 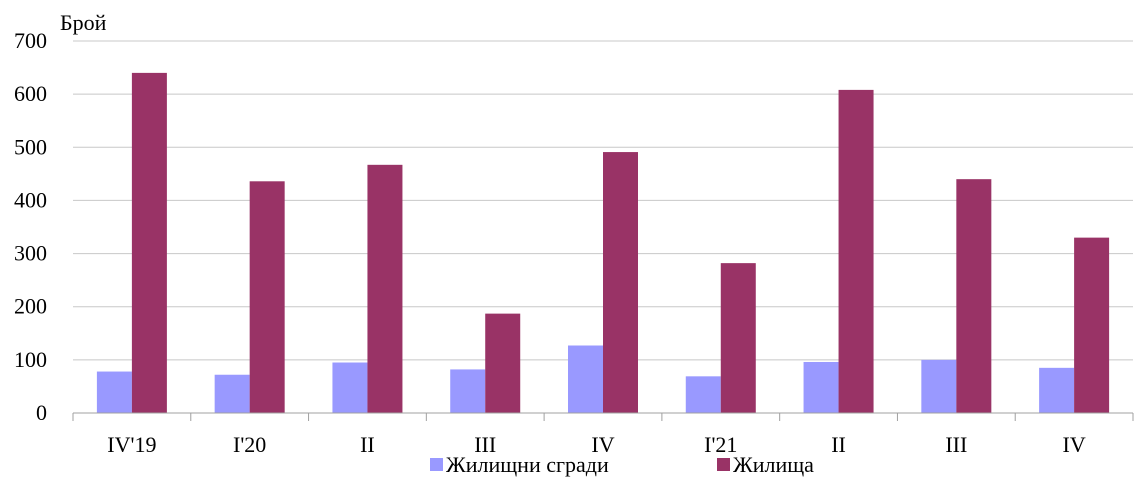 I want to click on x-axis-ticks: IV'19 I'20 II III IV I'21 II III IV, so click(x=596, y=442).